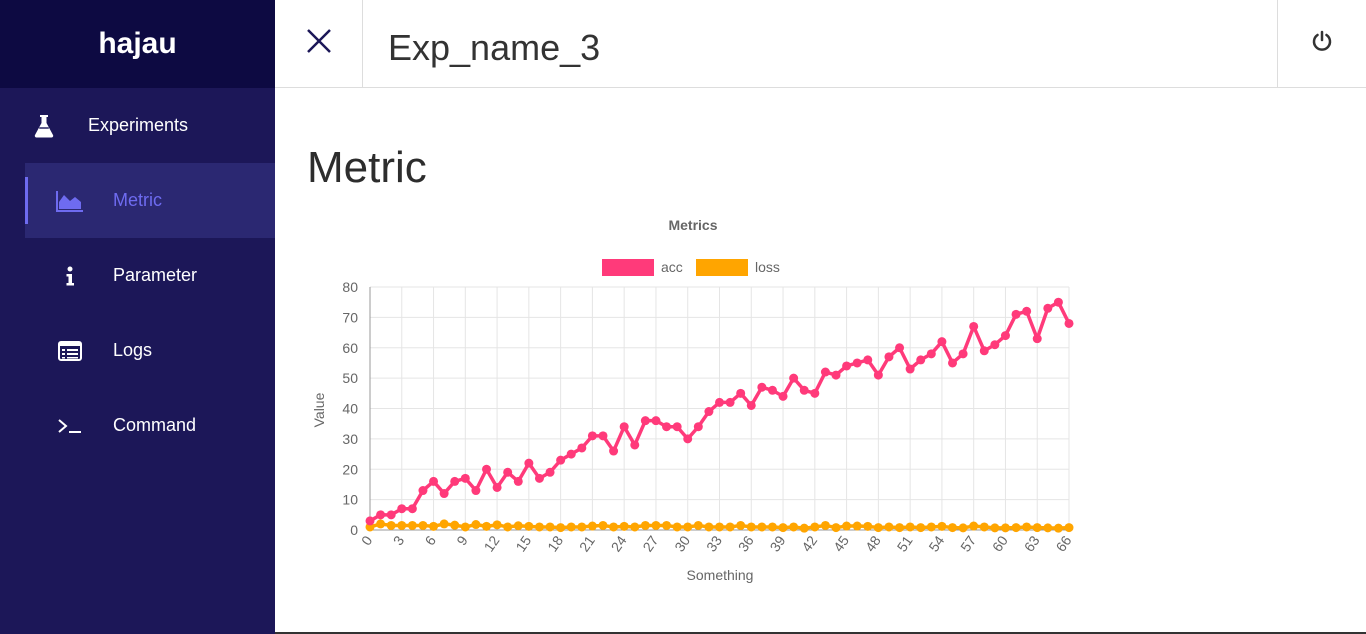 The image size is (1366, 634). I want to click on x-tick-label: 24, so click(619, 543).